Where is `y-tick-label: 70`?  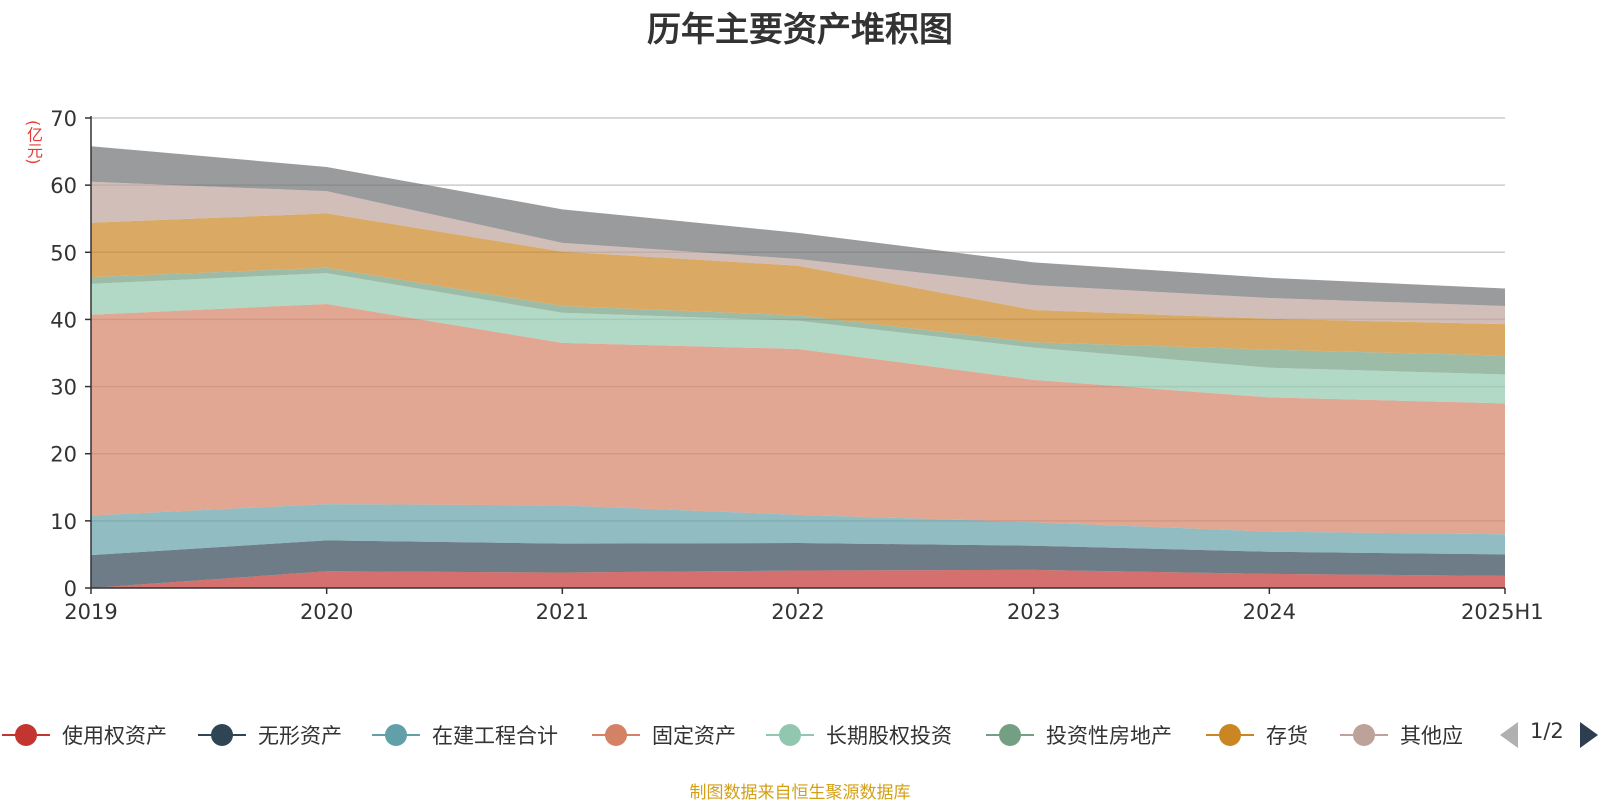 y-tick-label: 70 is located at coordinates (63, 119).